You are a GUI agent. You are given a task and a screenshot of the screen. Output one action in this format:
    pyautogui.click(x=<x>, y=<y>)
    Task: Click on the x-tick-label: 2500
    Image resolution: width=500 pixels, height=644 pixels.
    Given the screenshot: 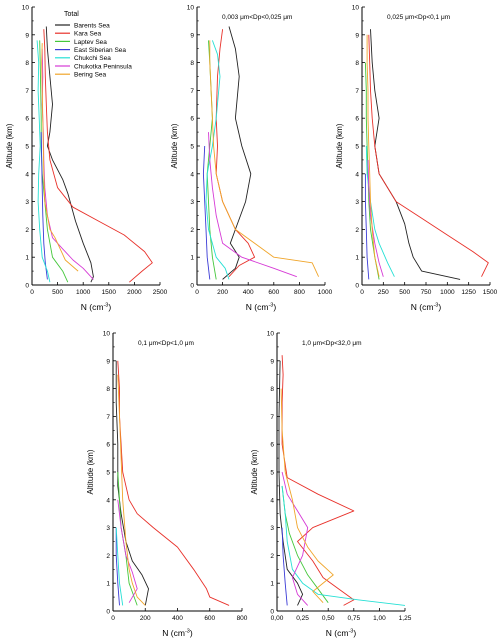 What is the action you would take?
    pyautogui.click(x=160, y=292)
    